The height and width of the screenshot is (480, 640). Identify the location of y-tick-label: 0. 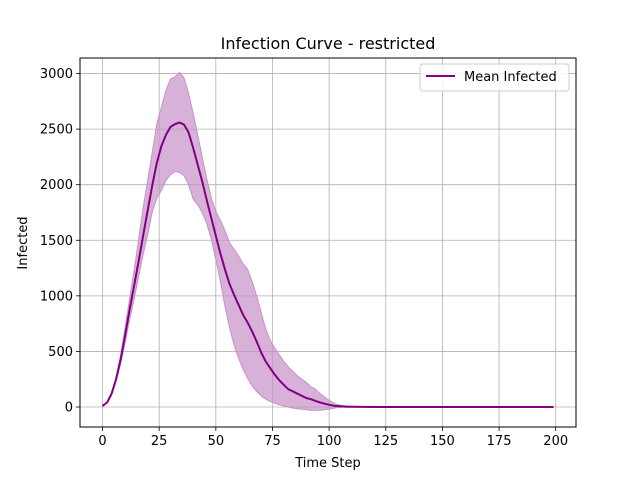
(69, 407).